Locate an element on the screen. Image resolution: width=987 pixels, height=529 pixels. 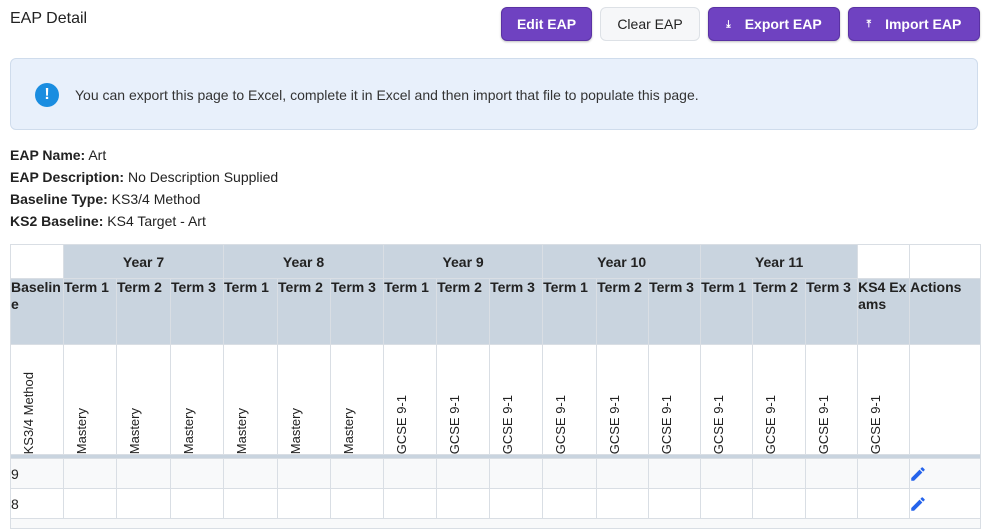
eap-description-row: EAP Description: No Description Supplied is located at coordinates (144, 177).